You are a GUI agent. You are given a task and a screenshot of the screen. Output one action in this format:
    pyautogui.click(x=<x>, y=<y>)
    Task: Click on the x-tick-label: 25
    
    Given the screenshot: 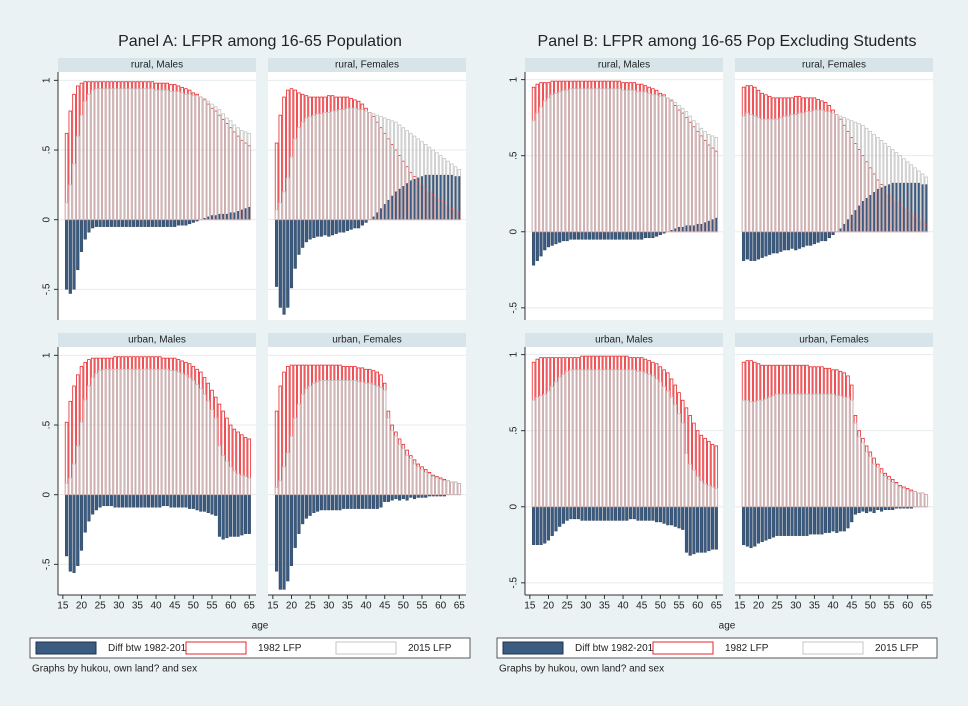 What is the action you would take?
    pyautogui.click(x=311, y=606)
    